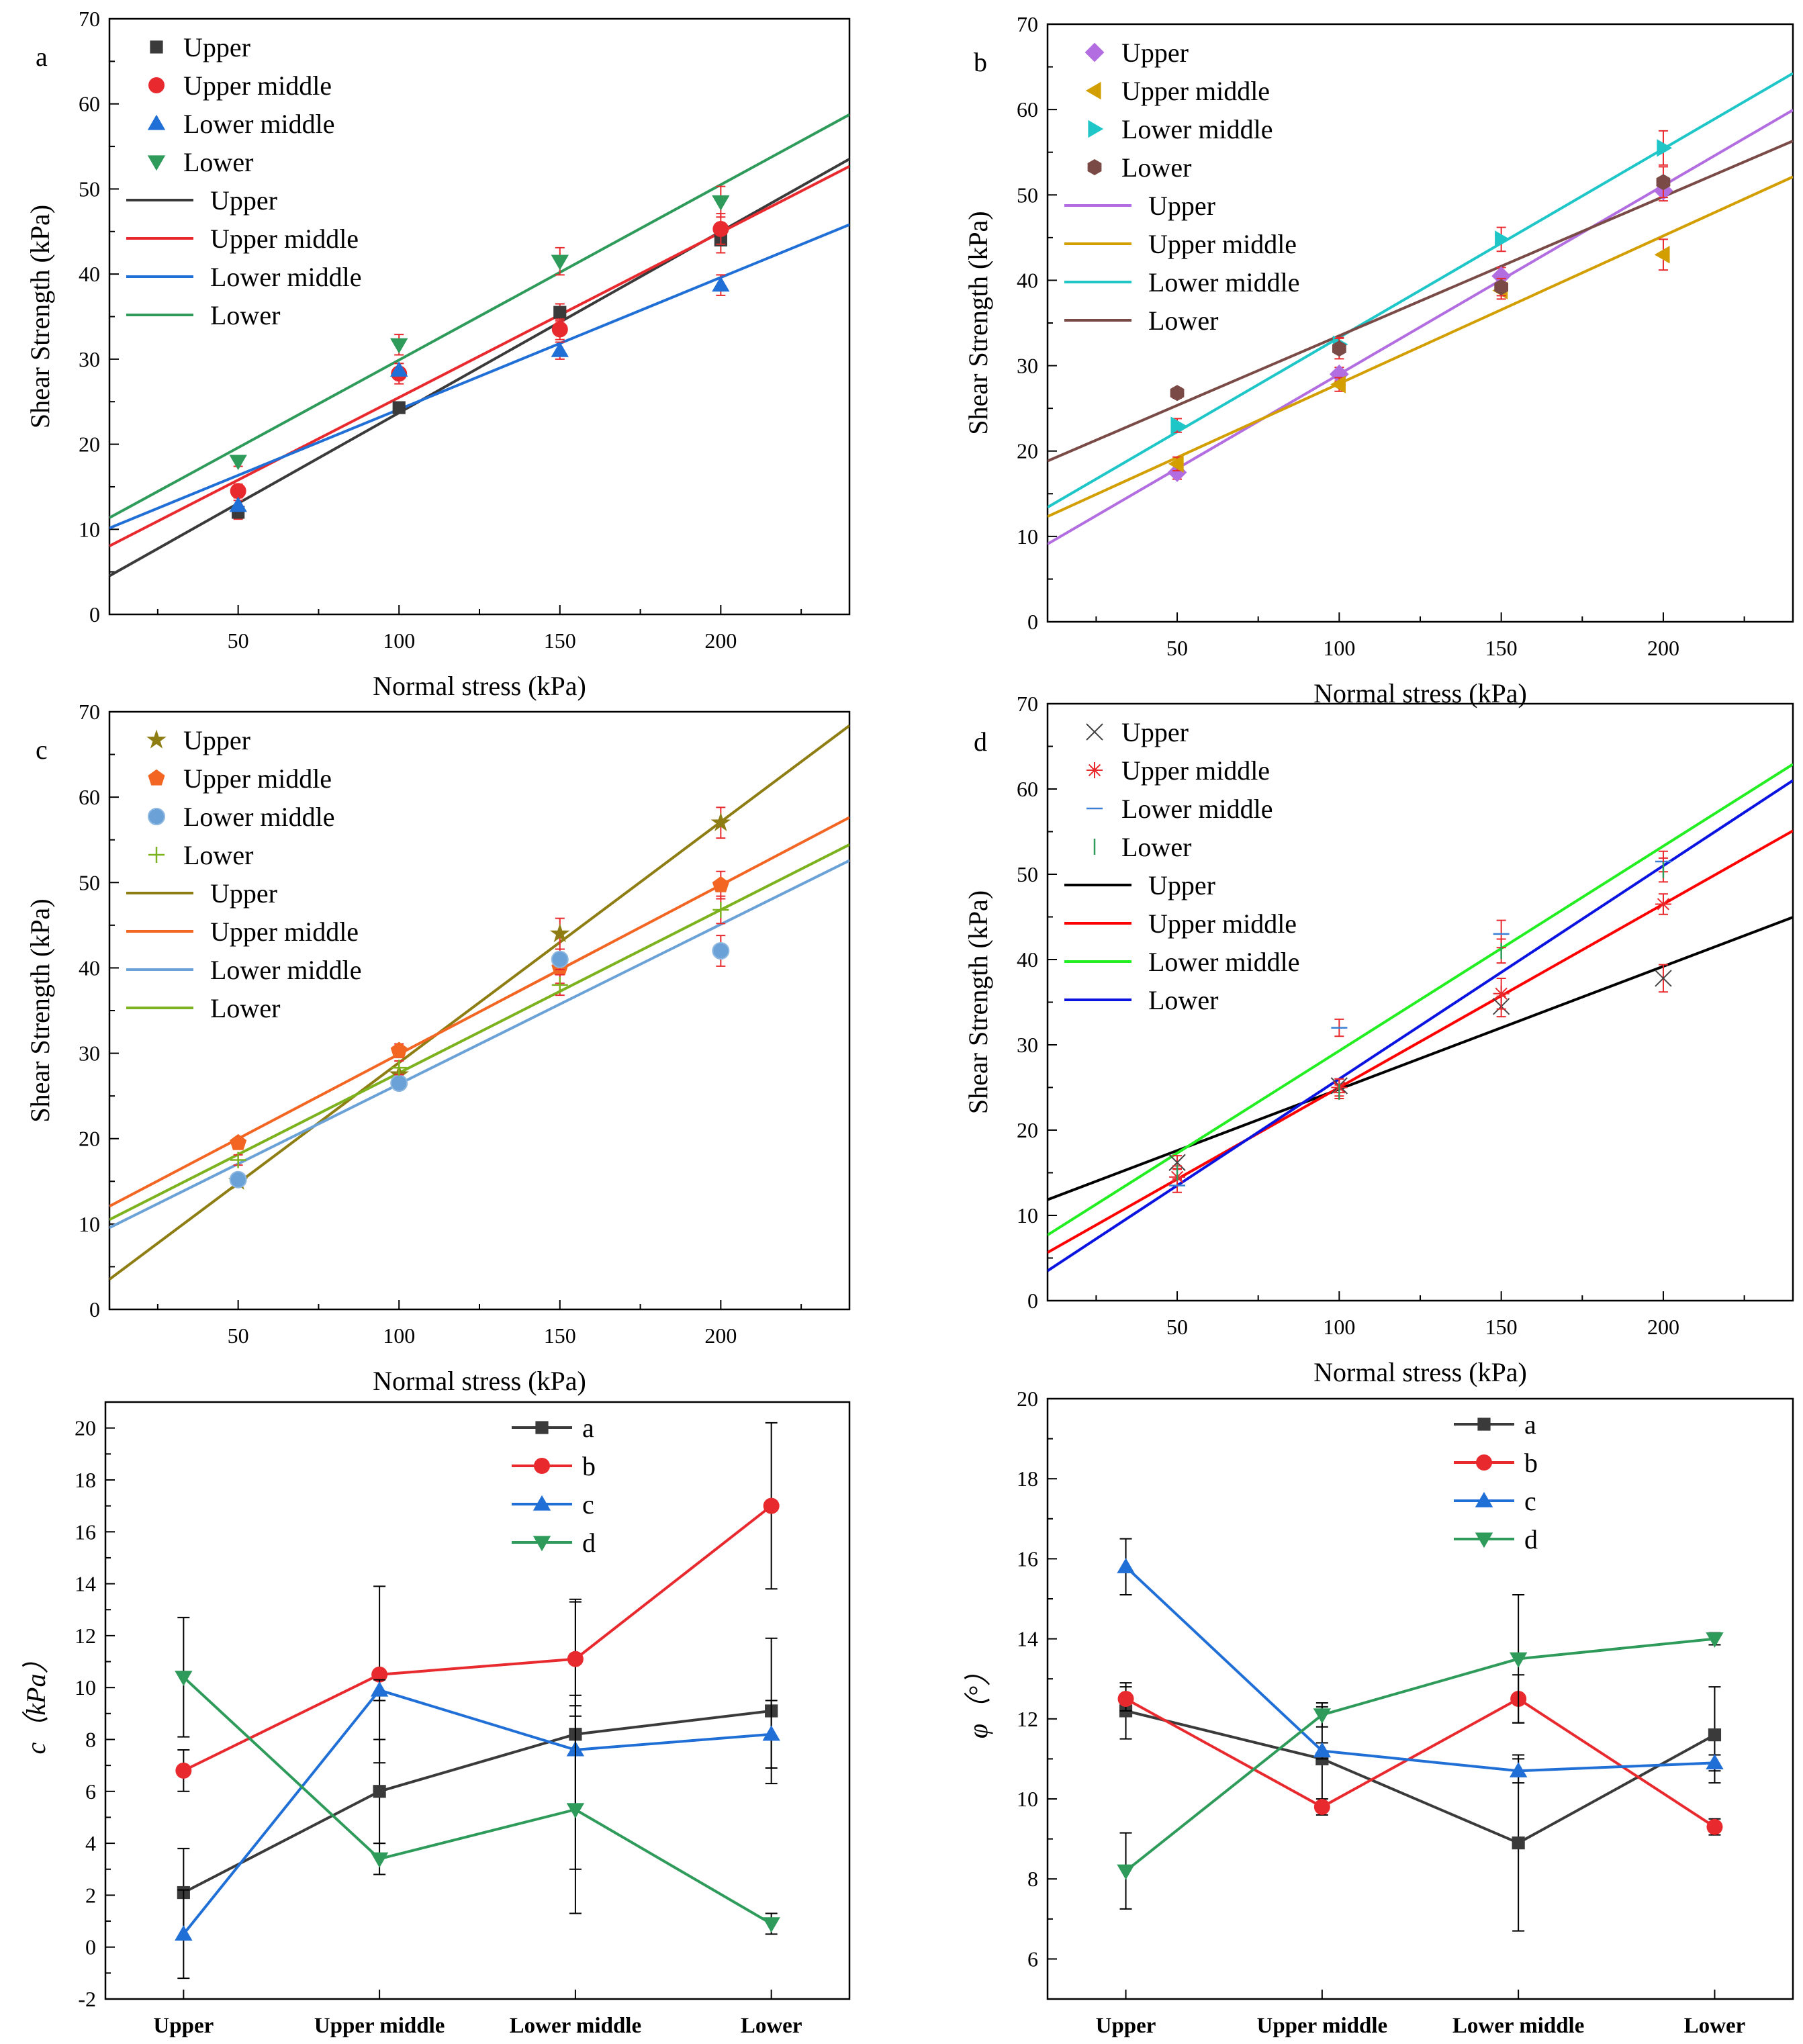  Describe the element at coordinates (980, 742) in the screenshot. I see `panel-label: d` at that location.